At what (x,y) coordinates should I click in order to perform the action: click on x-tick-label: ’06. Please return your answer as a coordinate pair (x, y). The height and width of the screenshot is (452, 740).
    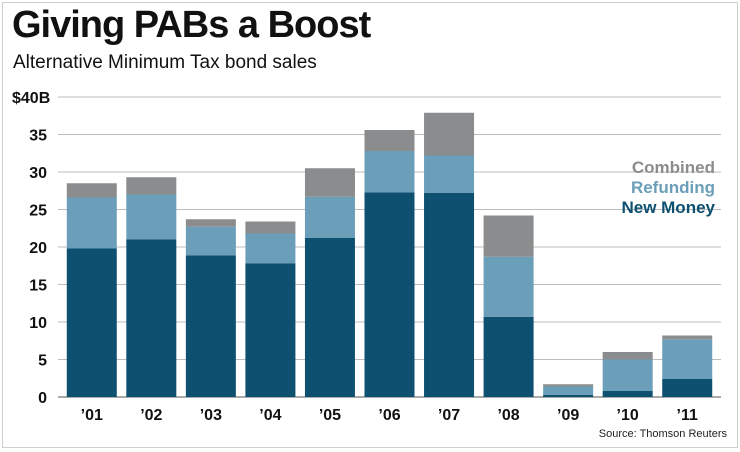
    Looking at the image, I should click on (389, 415).